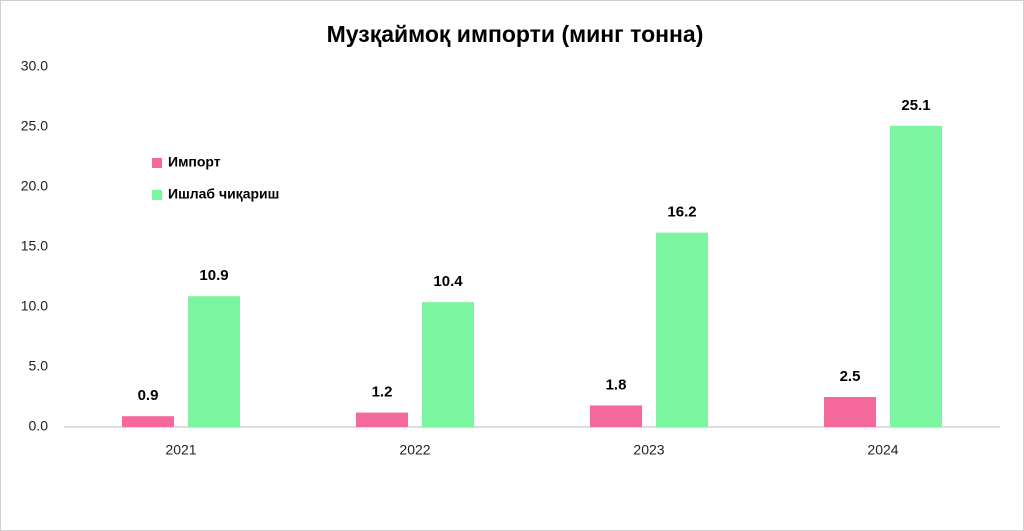 This screenshot has height=531, width=1024. I want to click on x-tick-label: 2021, so click(180, 450).